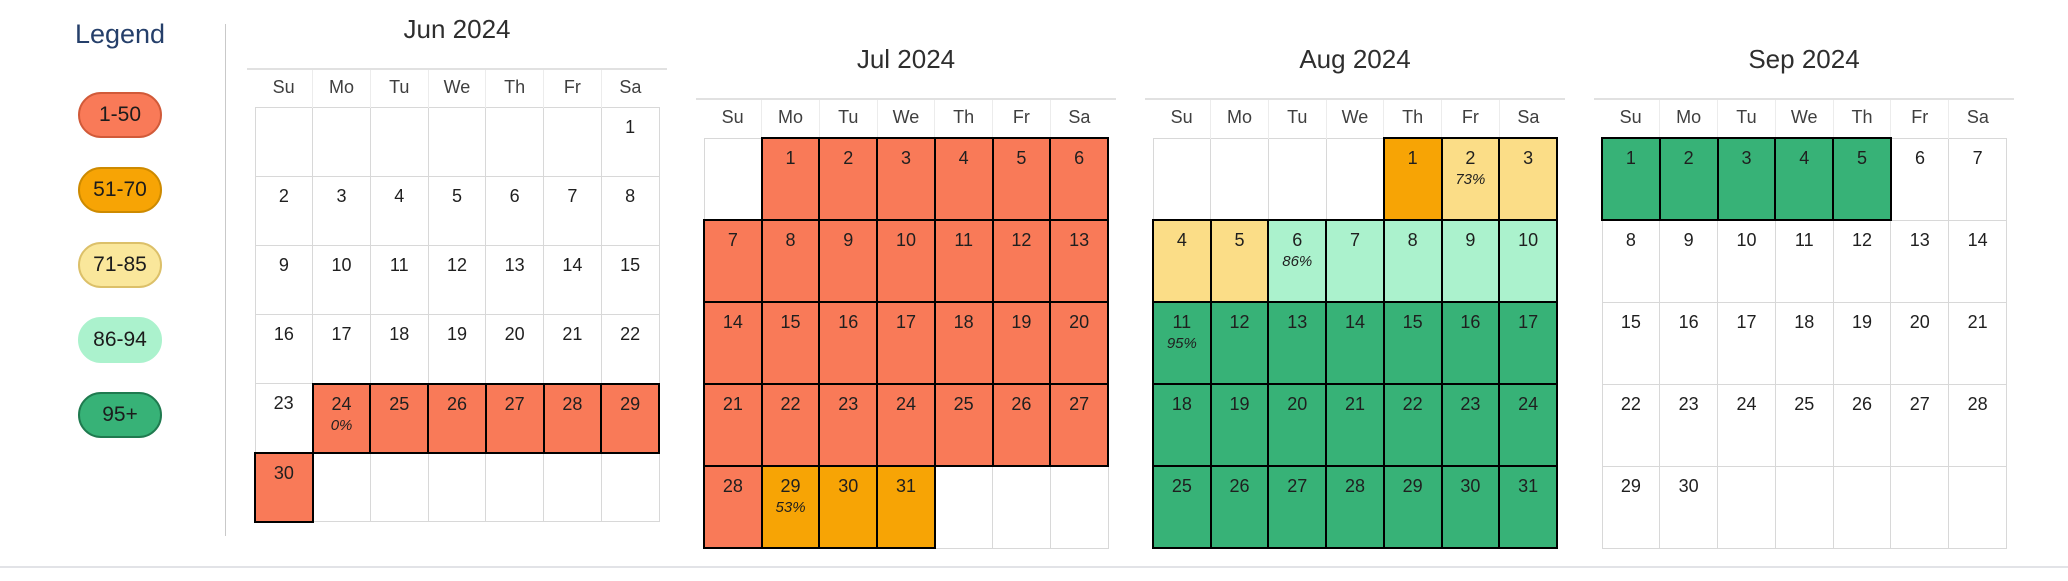  I want to click on day-cell: 15, so click(630, 280).